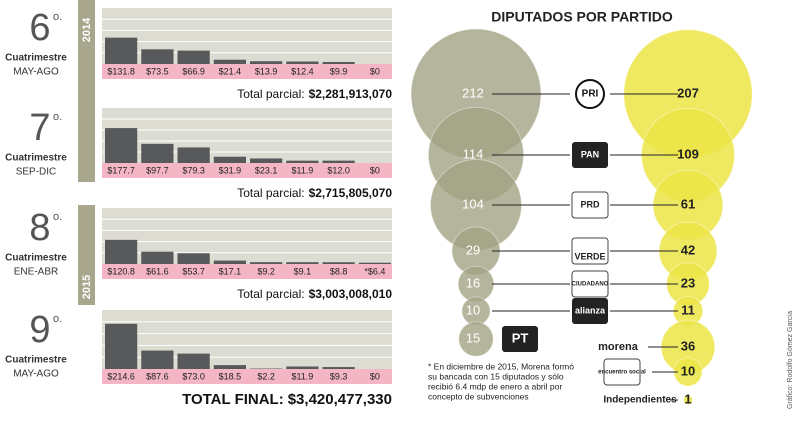  Describe the element at coordinates (590, 204) in the screenshot. I see `party-name: PRD` at that location.